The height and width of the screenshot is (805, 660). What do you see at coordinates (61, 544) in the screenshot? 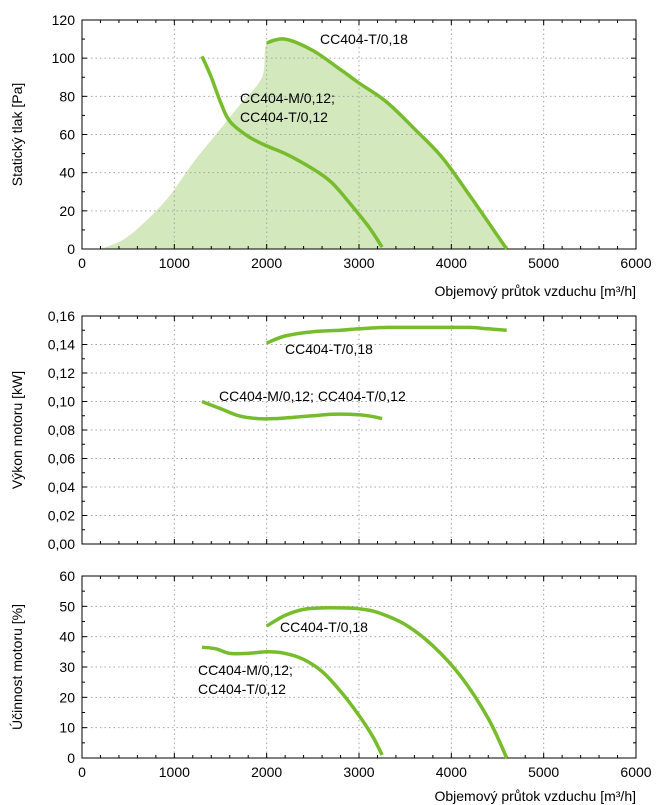
I see `y-tick-label: 0,00` at bounding box center [61, 544].